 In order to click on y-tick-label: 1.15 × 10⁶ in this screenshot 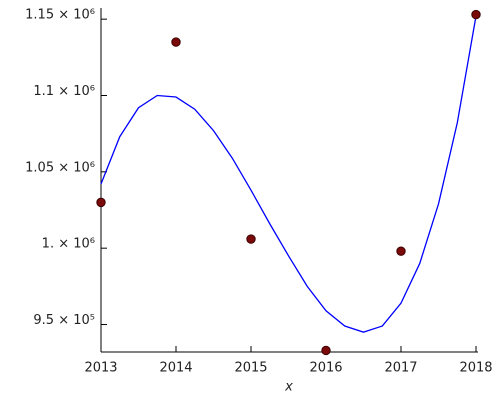, I will do `click(60, 15)`.